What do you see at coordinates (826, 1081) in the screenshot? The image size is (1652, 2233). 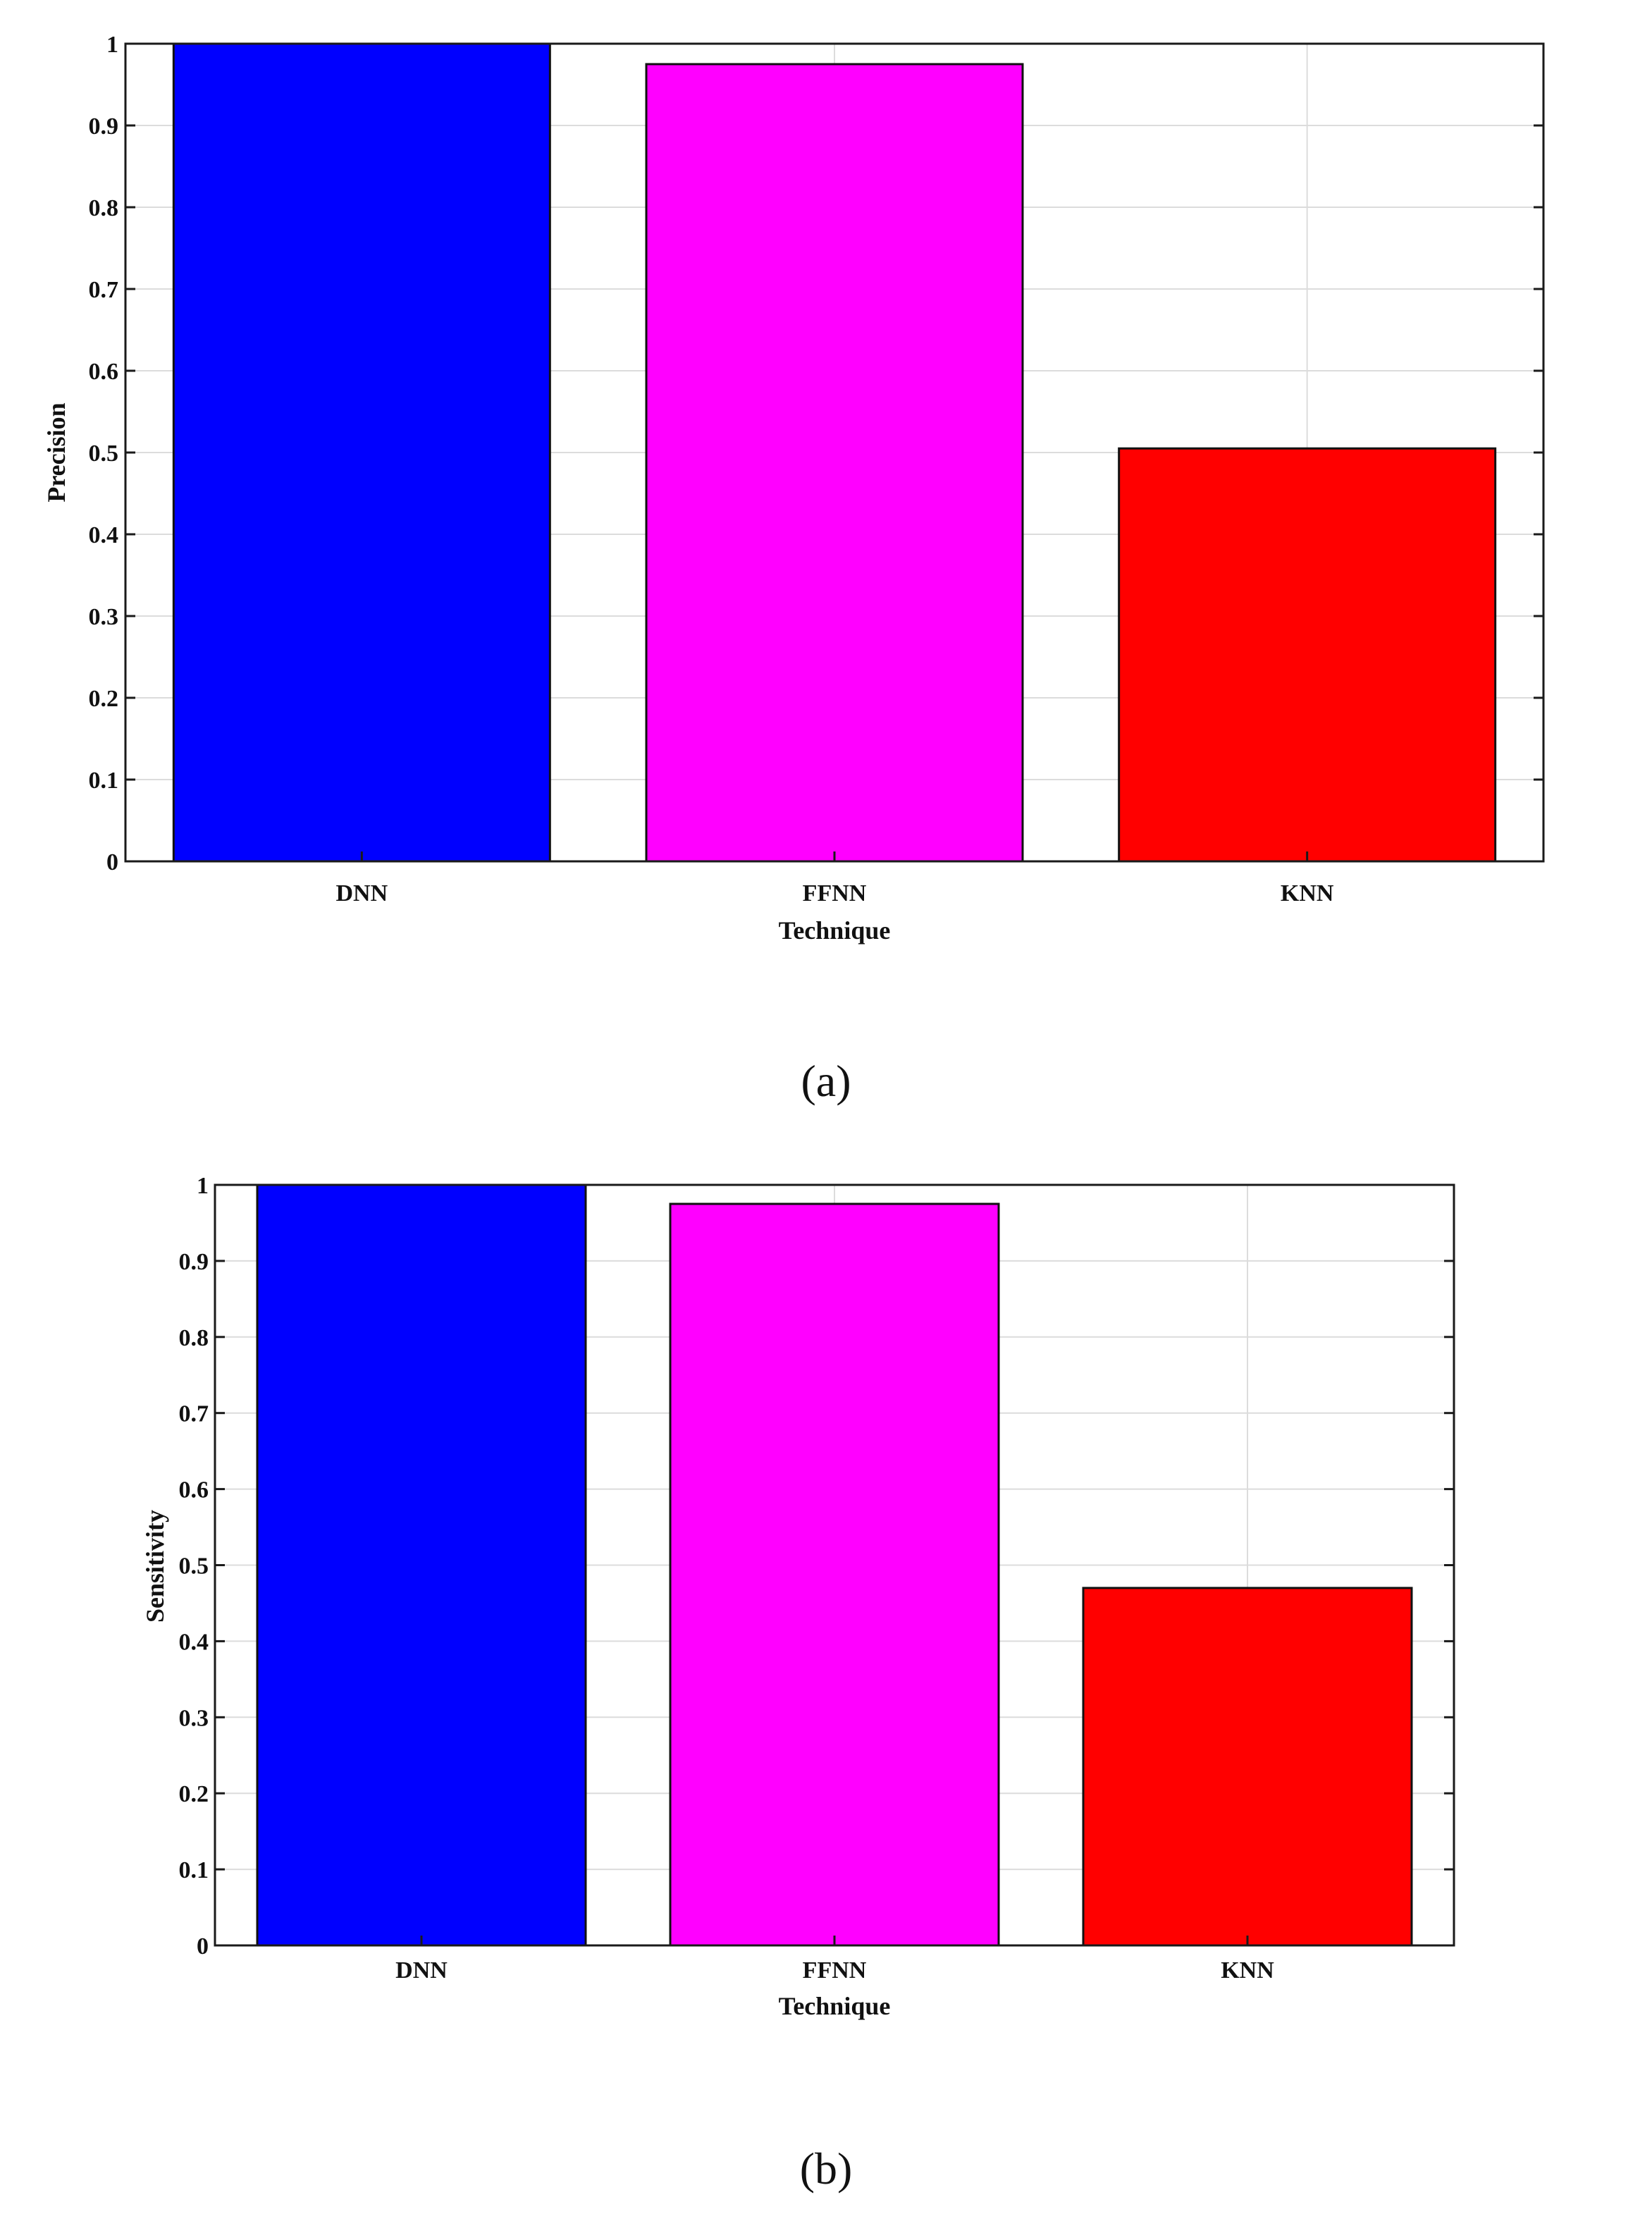 I see `panel-caption: (a)` at bounding box center [826, 1081].